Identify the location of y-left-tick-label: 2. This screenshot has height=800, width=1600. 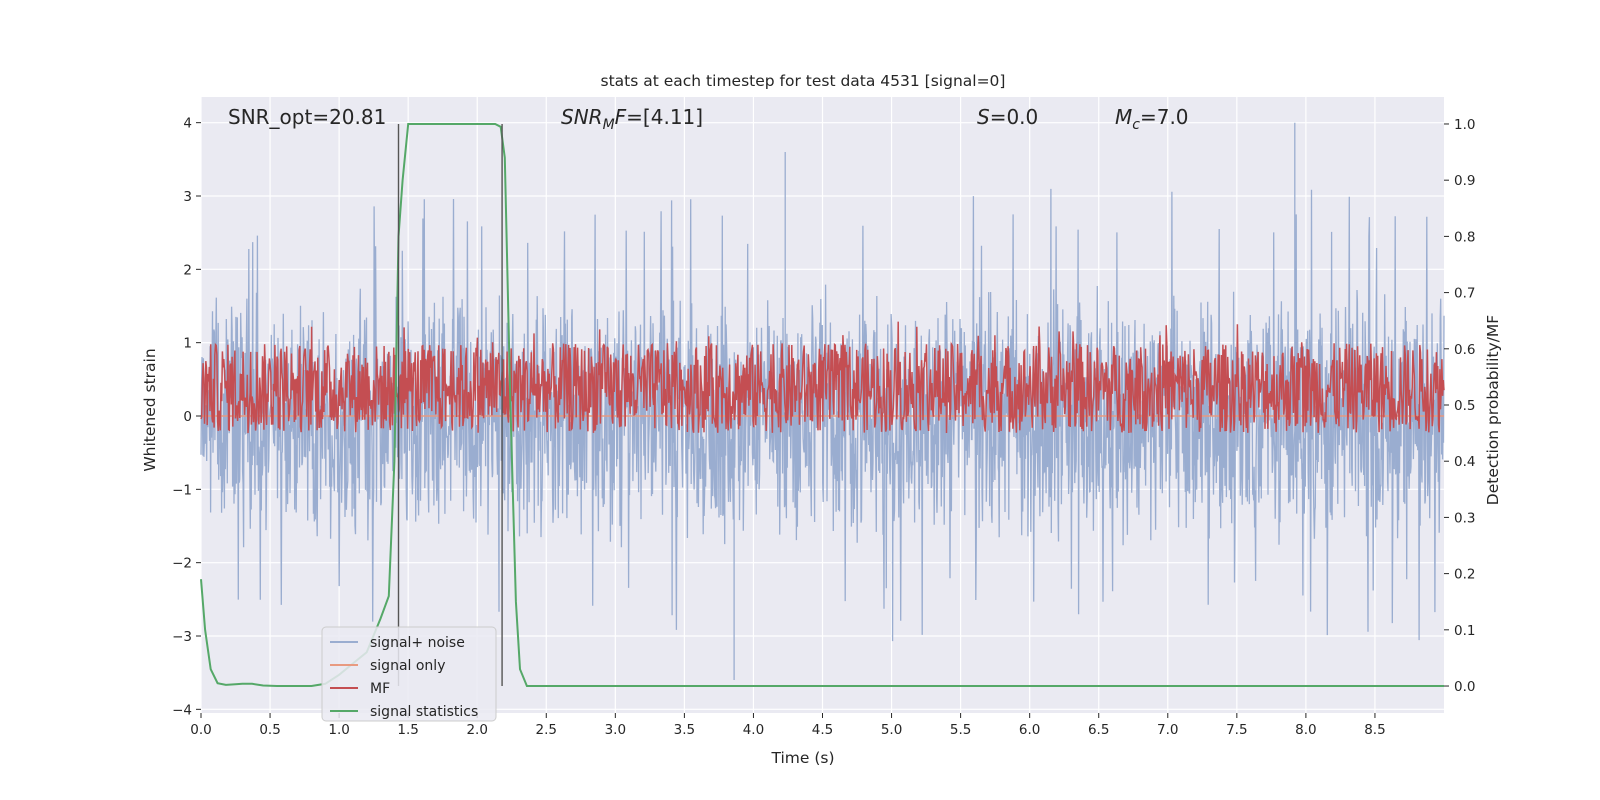
(187, 270).